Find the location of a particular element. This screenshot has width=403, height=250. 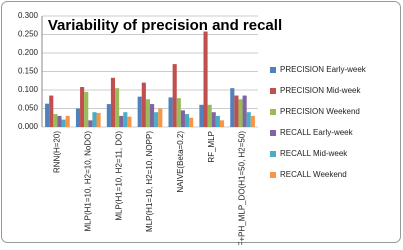

x-tick-label: RF+PH_MLP_DO(H1=50, H2=50) is located at coordinates (242, 188).